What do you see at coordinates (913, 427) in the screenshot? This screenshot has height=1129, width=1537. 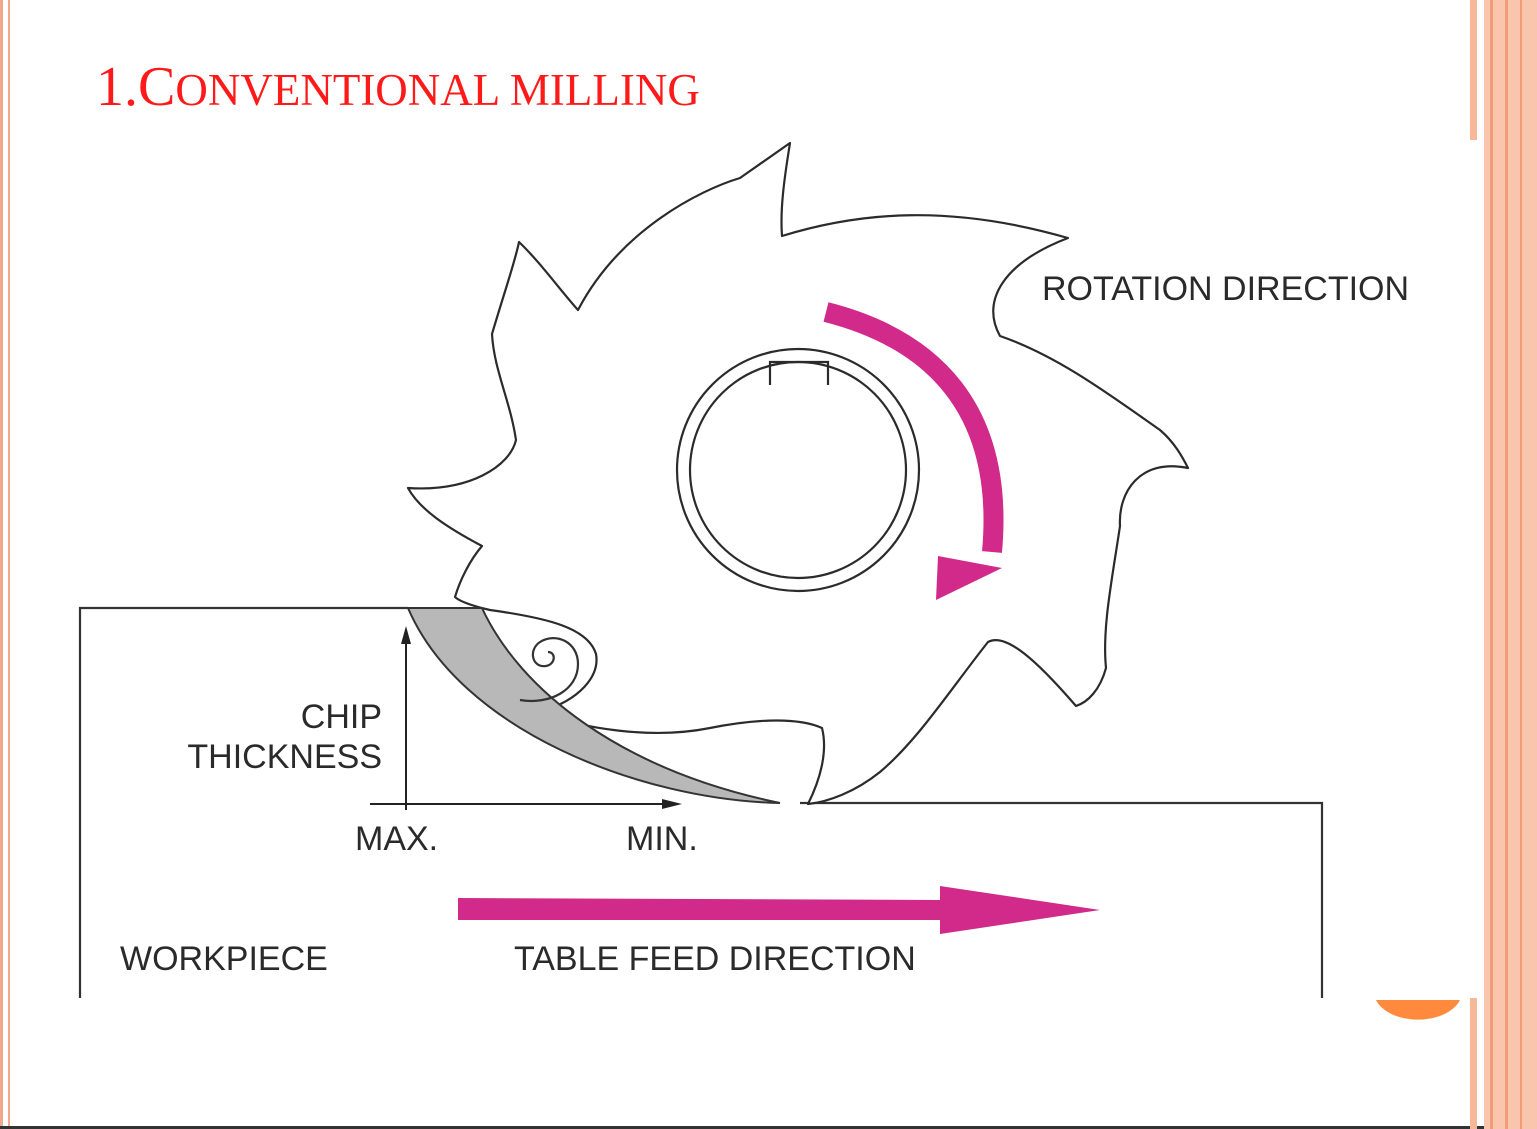 I see `rotation-direction-arrow` at bounding box center [913, 427].